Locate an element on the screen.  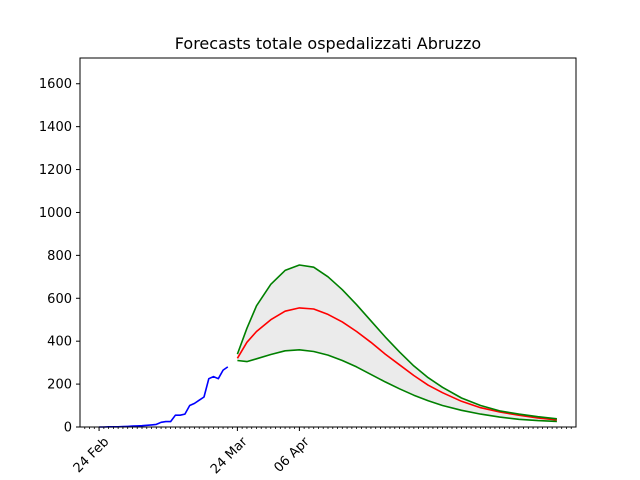
y-tick-label: 1000 is located at coordinates (55, 213).